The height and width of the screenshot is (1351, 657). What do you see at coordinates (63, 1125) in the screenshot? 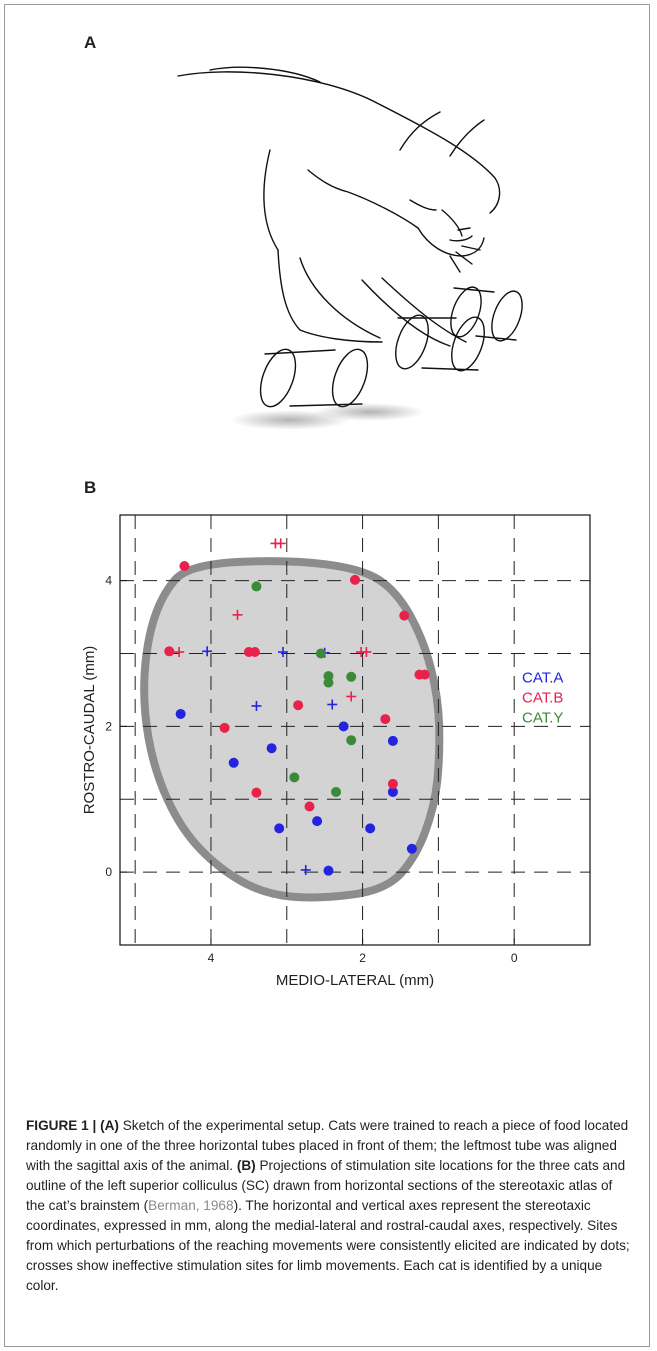
I see `caption-figure-label: FIGURE 1 |` at bounding box center [63, 1125].